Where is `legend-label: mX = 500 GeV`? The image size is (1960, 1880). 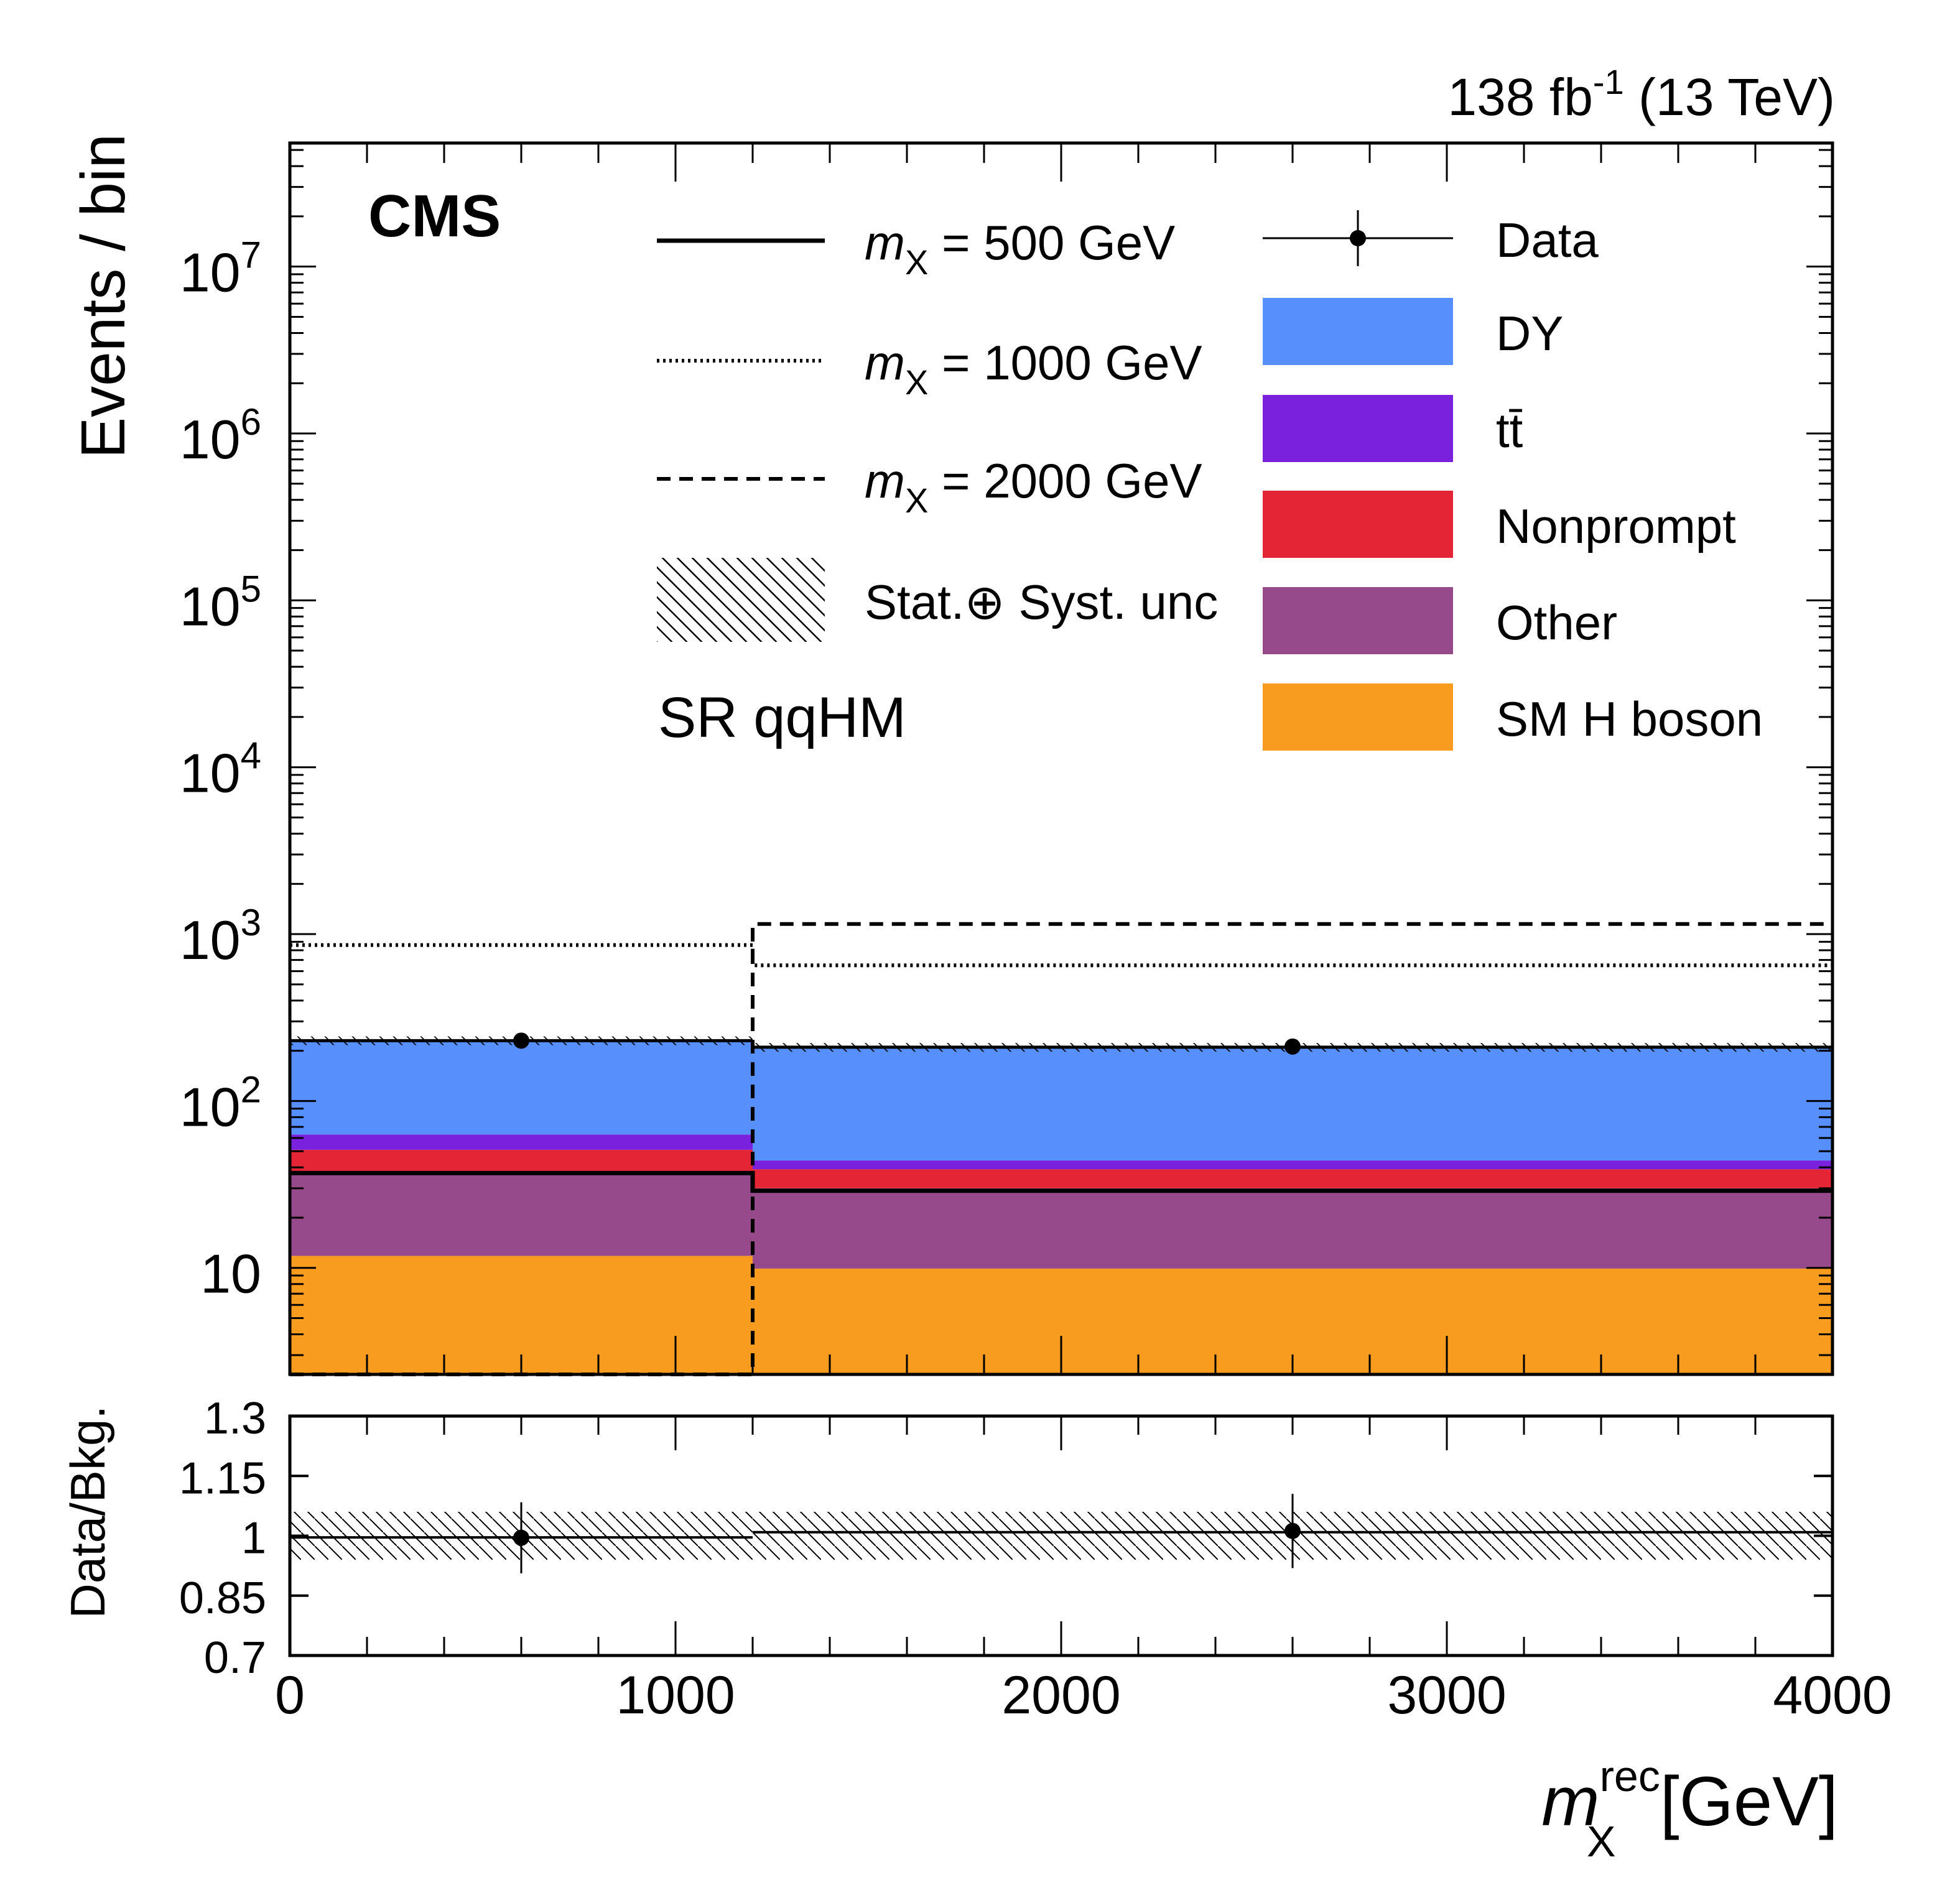
legend-label: mX = 500 GeV is located at coordinates (1020, 249).